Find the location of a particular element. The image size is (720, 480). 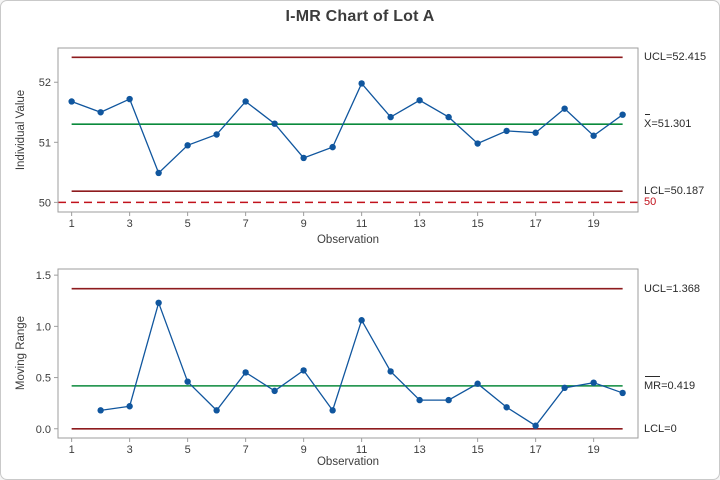

series-line is located at coordinates (347, 128).